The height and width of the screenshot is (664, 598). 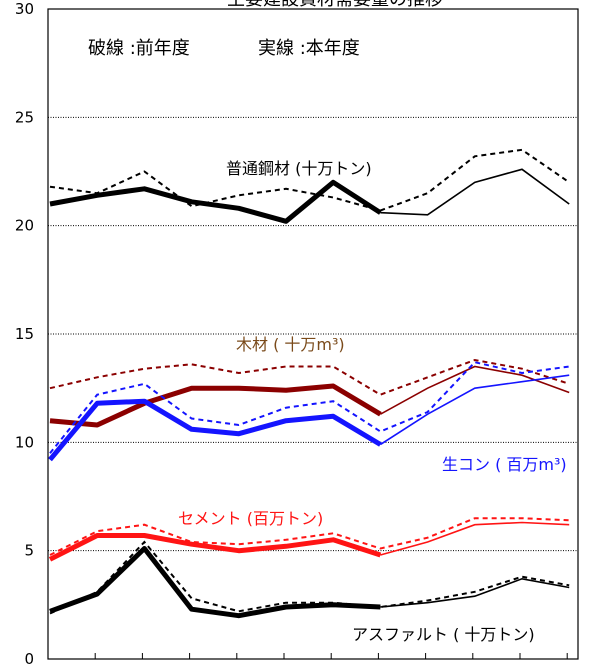 I want to click on series-line-asphalt-previous, so click(x=309, y=577).